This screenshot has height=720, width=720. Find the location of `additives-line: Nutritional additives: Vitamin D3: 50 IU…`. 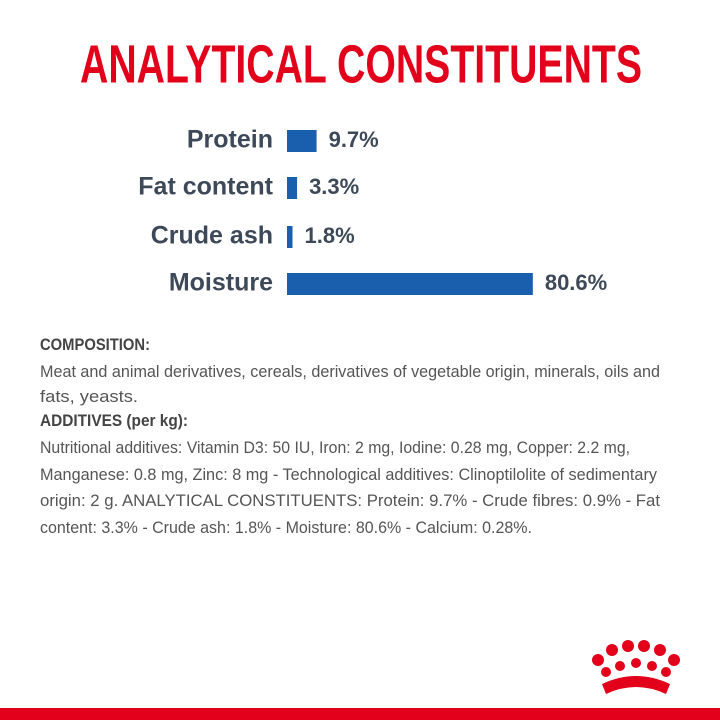

additives-line: Nutritional additives: Vitamin D3: 50 IU… is located at coordinates (335, 447).